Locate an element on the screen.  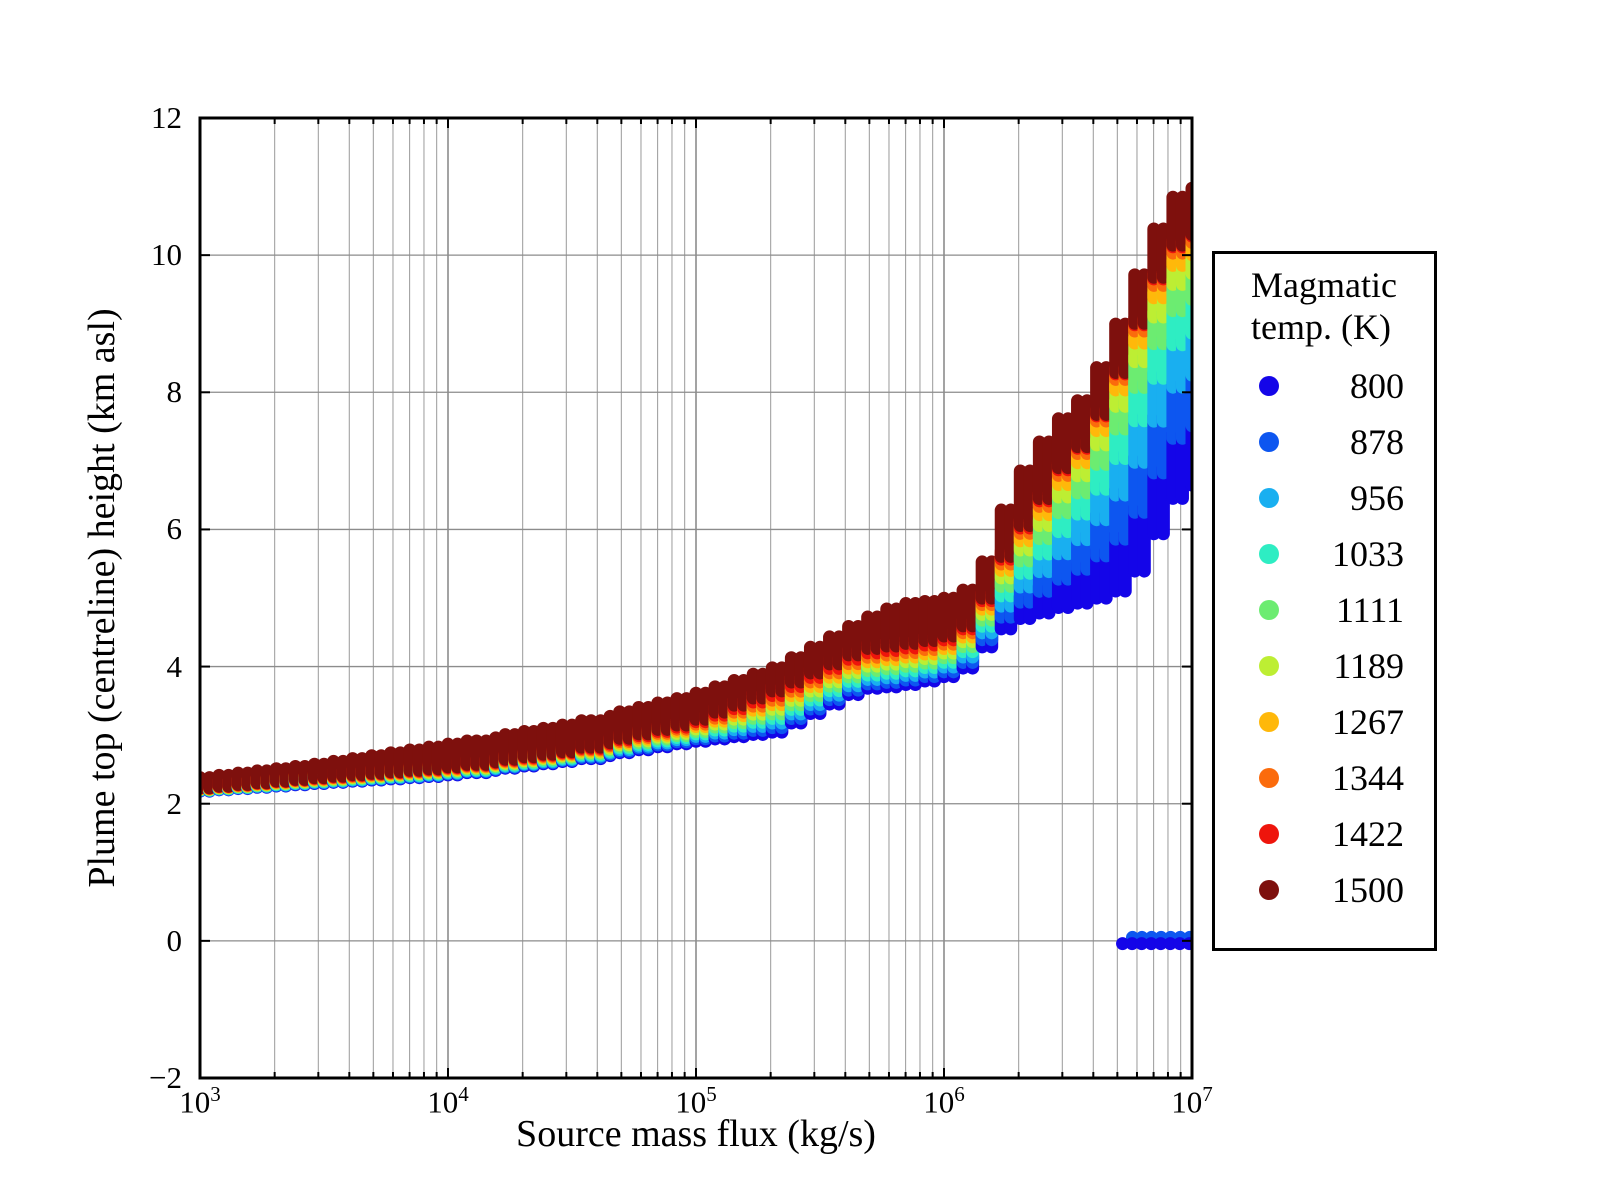
legend-entry-1189: 1189 is located at coordinates (1324, 666).